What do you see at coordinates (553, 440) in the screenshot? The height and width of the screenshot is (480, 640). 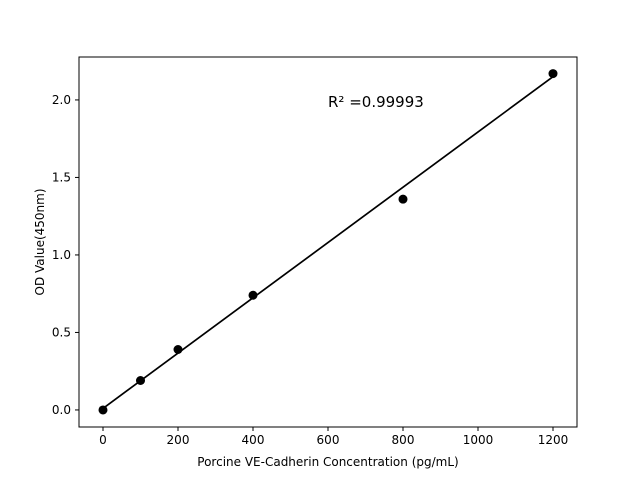 I see `x-tick-label: 1200` at bounding box center [553, 440].